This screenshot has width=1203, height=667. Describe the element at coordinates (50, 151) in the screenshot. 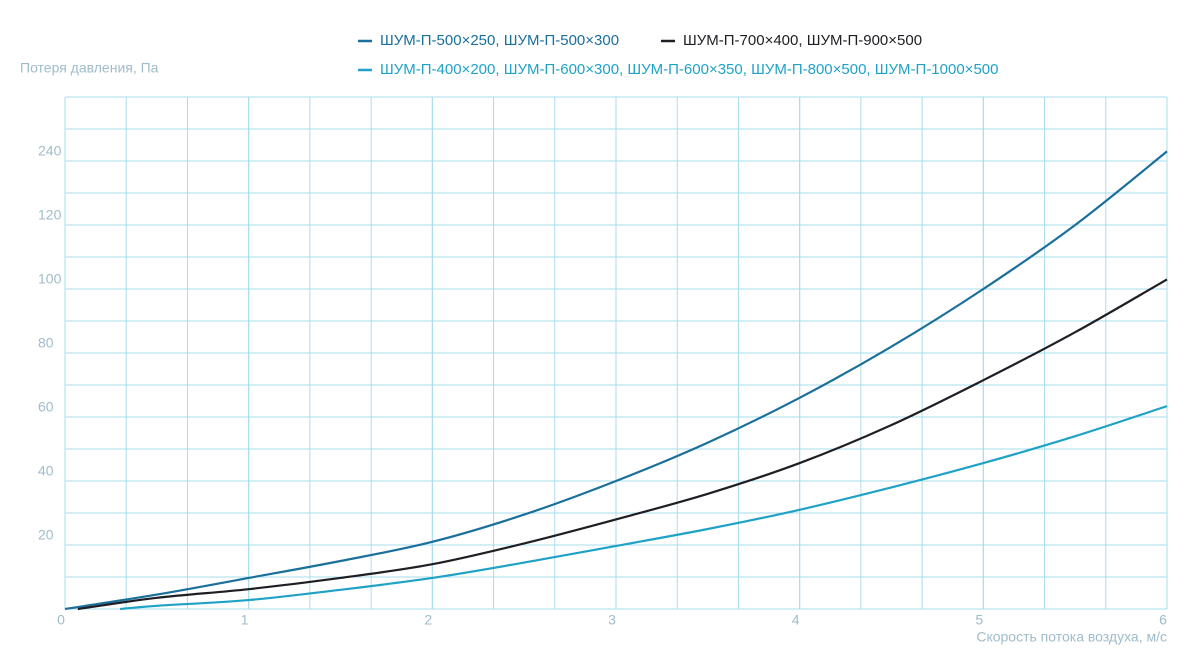

I see `y-tick-label: 240` at that location.